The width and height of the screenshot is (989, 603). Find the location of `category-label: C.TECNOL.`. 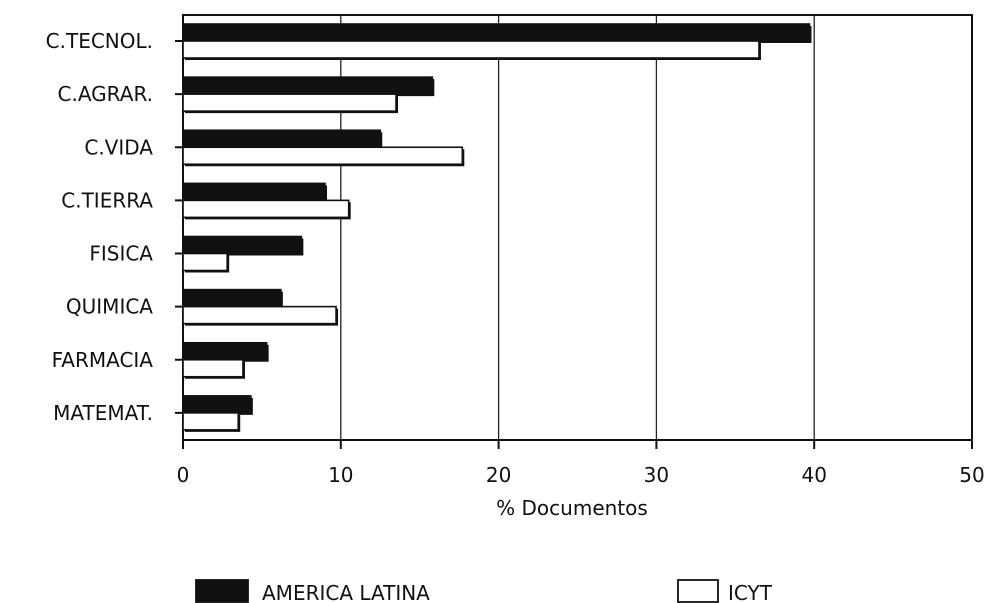

category-label: C.TECNOL. is located at coordinates (99, 41).